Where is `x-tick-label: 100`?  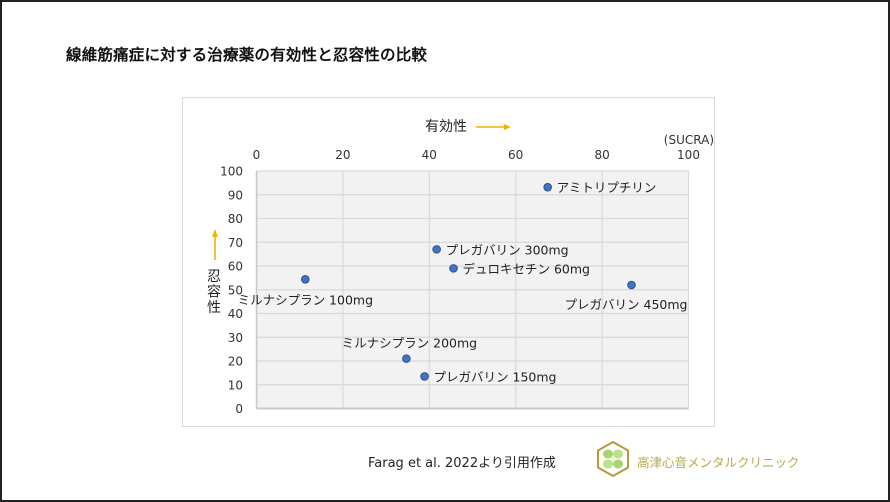
x-tick-label: 100 is located at coordinates (688, 155).